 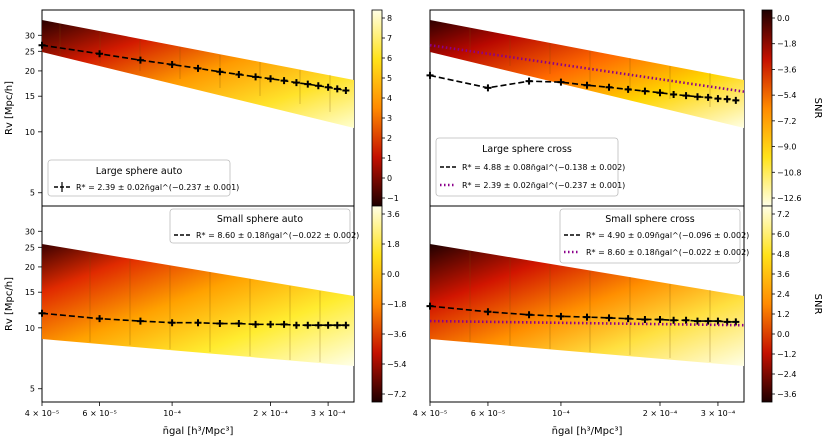 What do you see at coordinates (389, 158) in the screenshot?
I see `colorbar-tick-label: 1` at bounding box center [389, 158].